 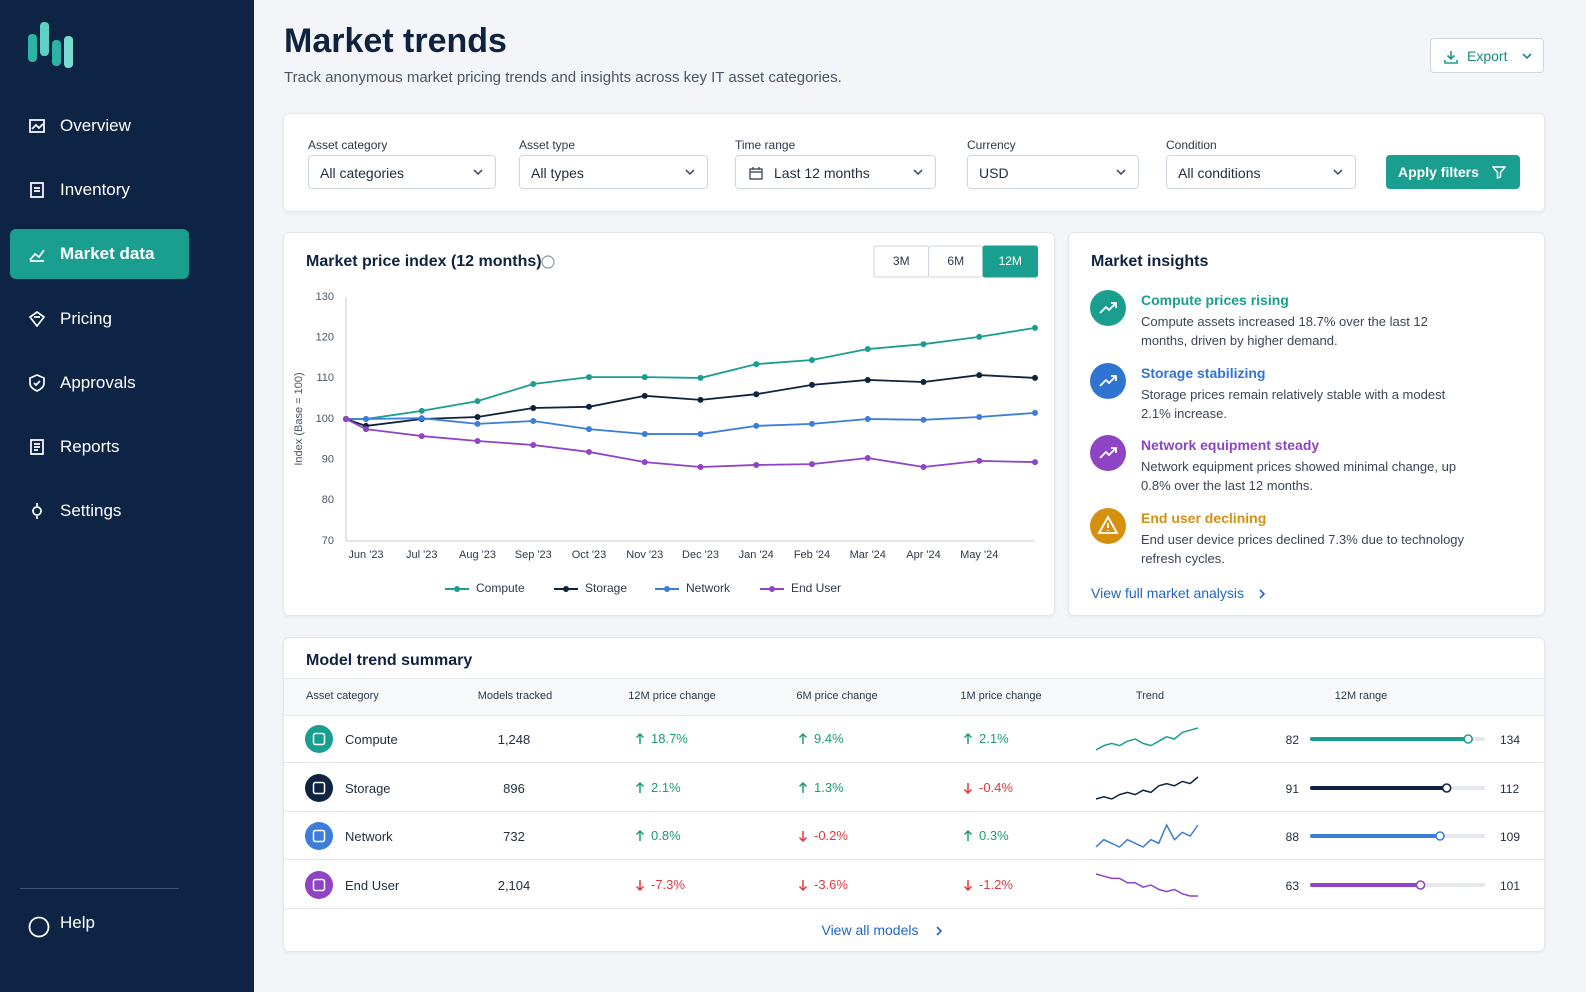 I want to click on legend-label: End User, so click(x=816, y=588).